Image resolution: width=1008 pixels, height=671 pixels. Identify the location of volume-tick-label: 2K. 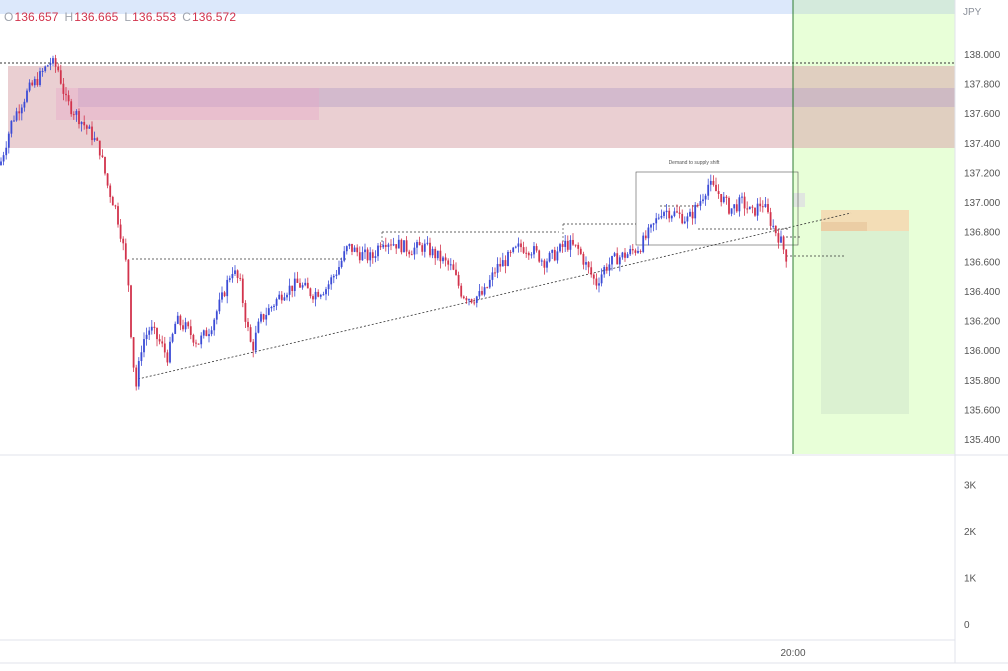
(970, 532).